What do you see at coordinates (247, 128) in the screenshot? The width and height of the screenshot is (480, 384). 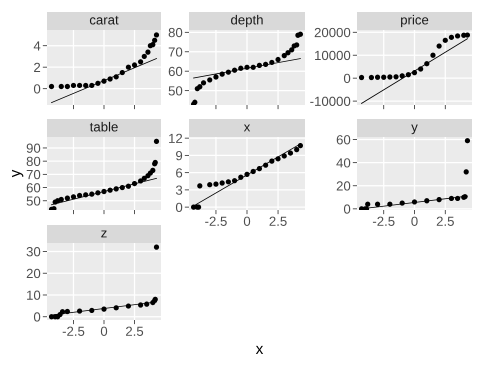 I see `chart-title: x` at bounding box center [247, 128].